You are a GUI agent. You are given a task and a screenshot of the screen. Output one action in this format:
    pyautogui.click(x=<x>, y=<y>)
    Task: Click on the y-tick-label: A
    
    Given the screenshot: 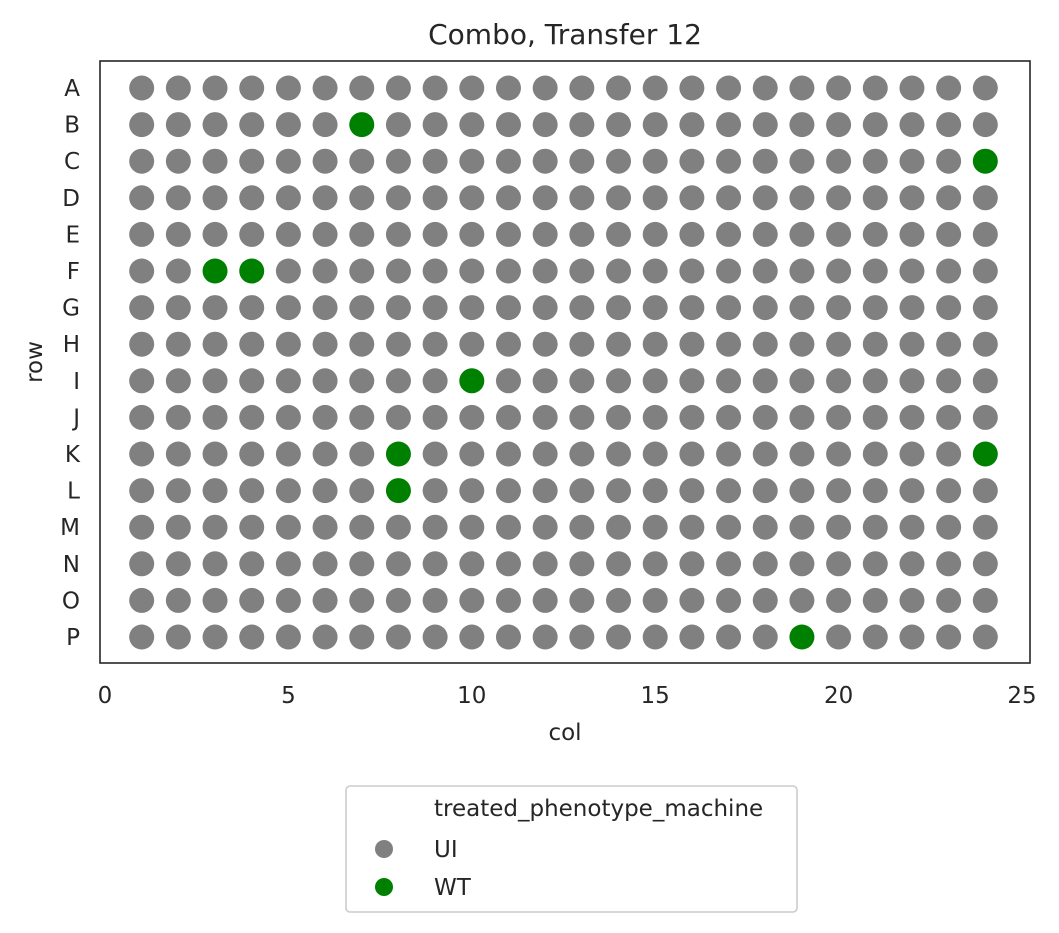 What is the action you would take?
    pyautogui.click(x=72, y=89)
    